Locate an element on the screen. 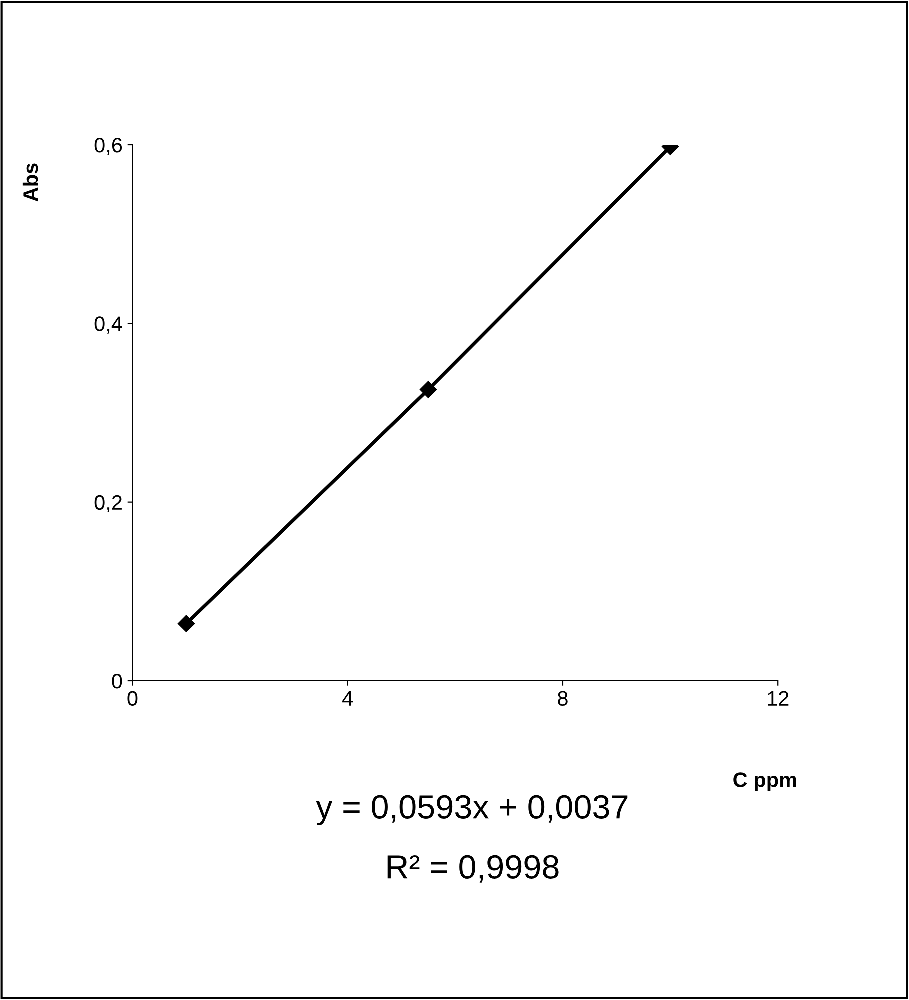  text: y = 0,0593x + 0,0037 is located at coordinates (472, 810).